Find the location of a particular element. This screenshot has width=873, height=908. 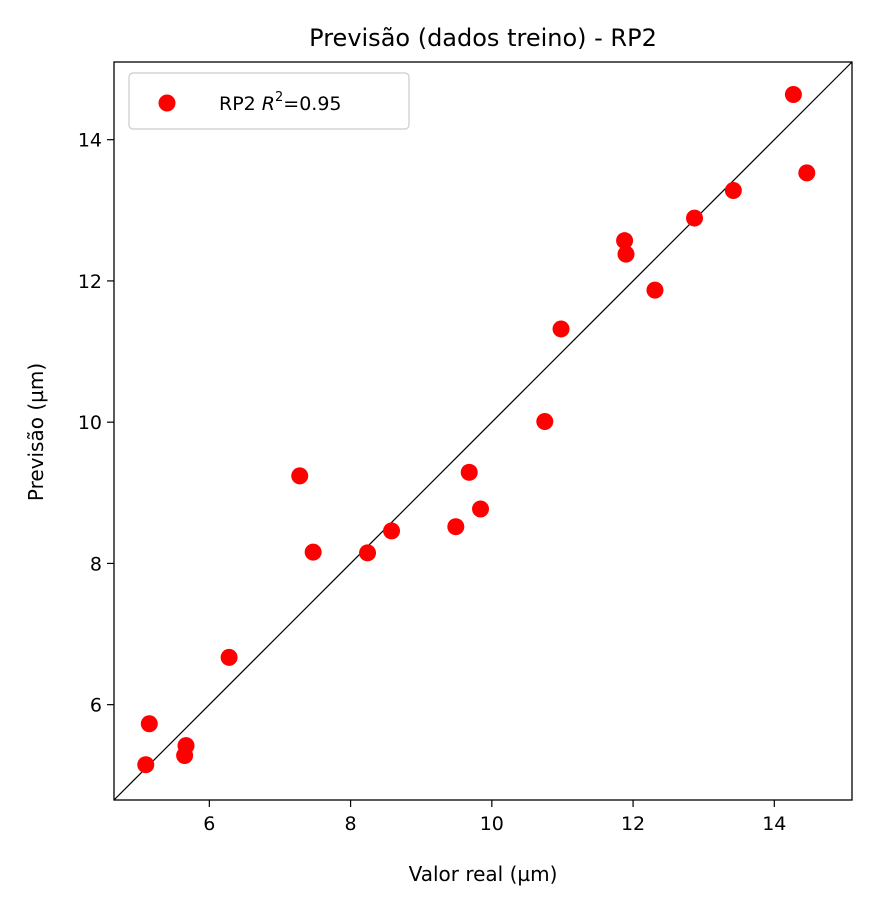

x-tick-label: 14 is located at coordinates (774, 824).